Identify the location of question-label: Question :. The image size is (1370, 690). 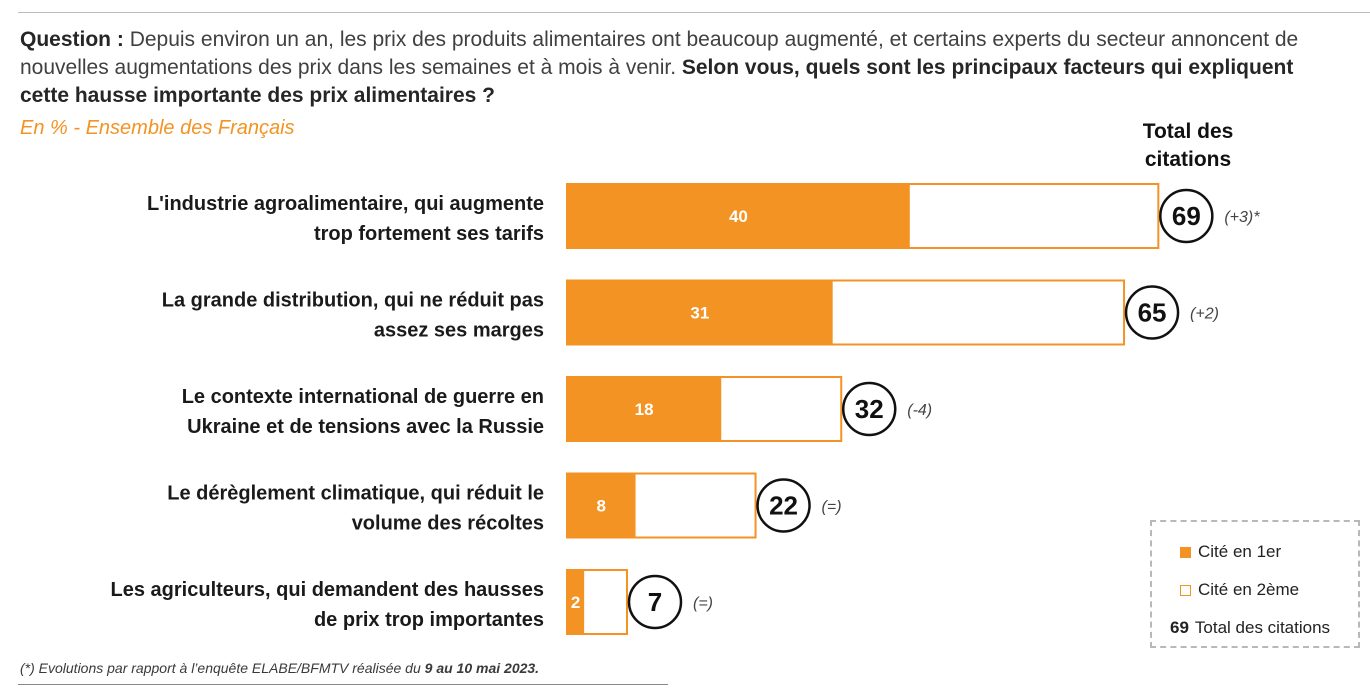
(72, 39).